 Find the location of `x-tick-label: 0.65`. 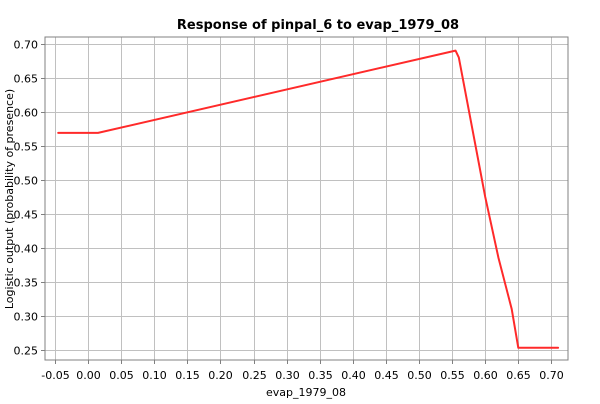

x-tick-label: 0.65 is located at coordinates (518, 375).